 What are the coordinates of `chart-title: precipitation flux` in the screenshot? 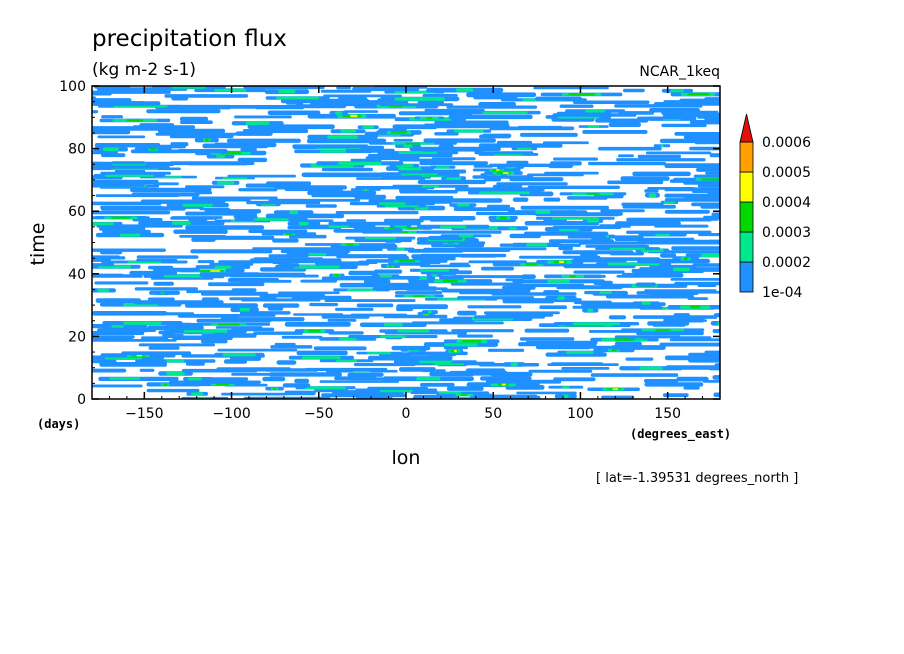 It's located at (189, 39).